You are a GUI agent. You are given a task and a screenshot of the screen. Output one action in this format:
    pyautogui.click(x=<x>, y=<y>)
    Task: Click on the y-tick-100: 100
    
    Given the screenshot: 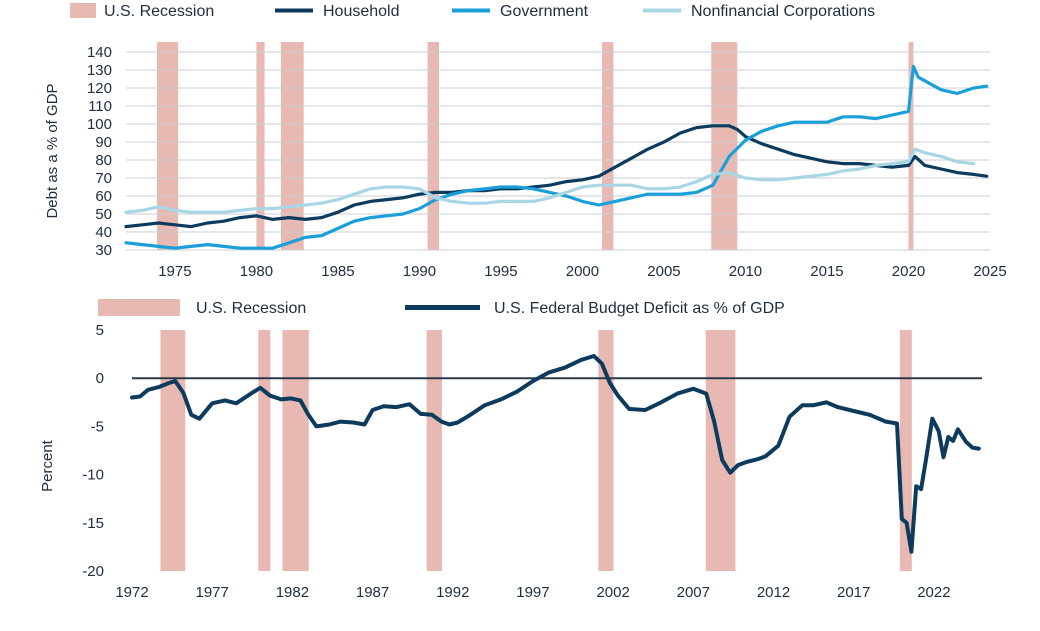 What is the action you would take?
    pyautogui.click(x=99, y=124)
    